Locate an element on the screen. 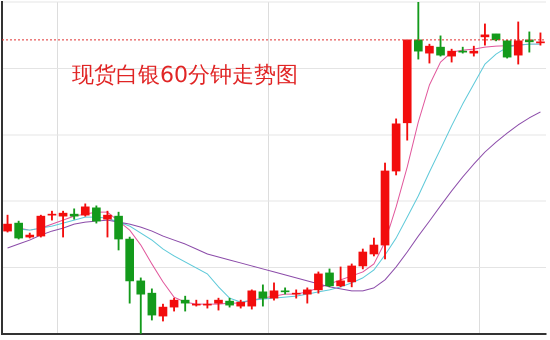 The image size is (550, 340). text: 现货白银60分钟走势图 is located at coordinates (185, 76).